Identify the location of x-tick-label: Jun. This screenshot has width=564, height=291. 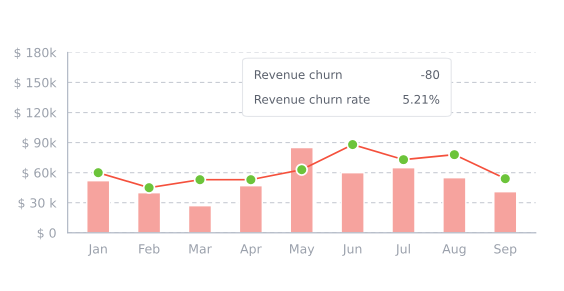
(352, 250).